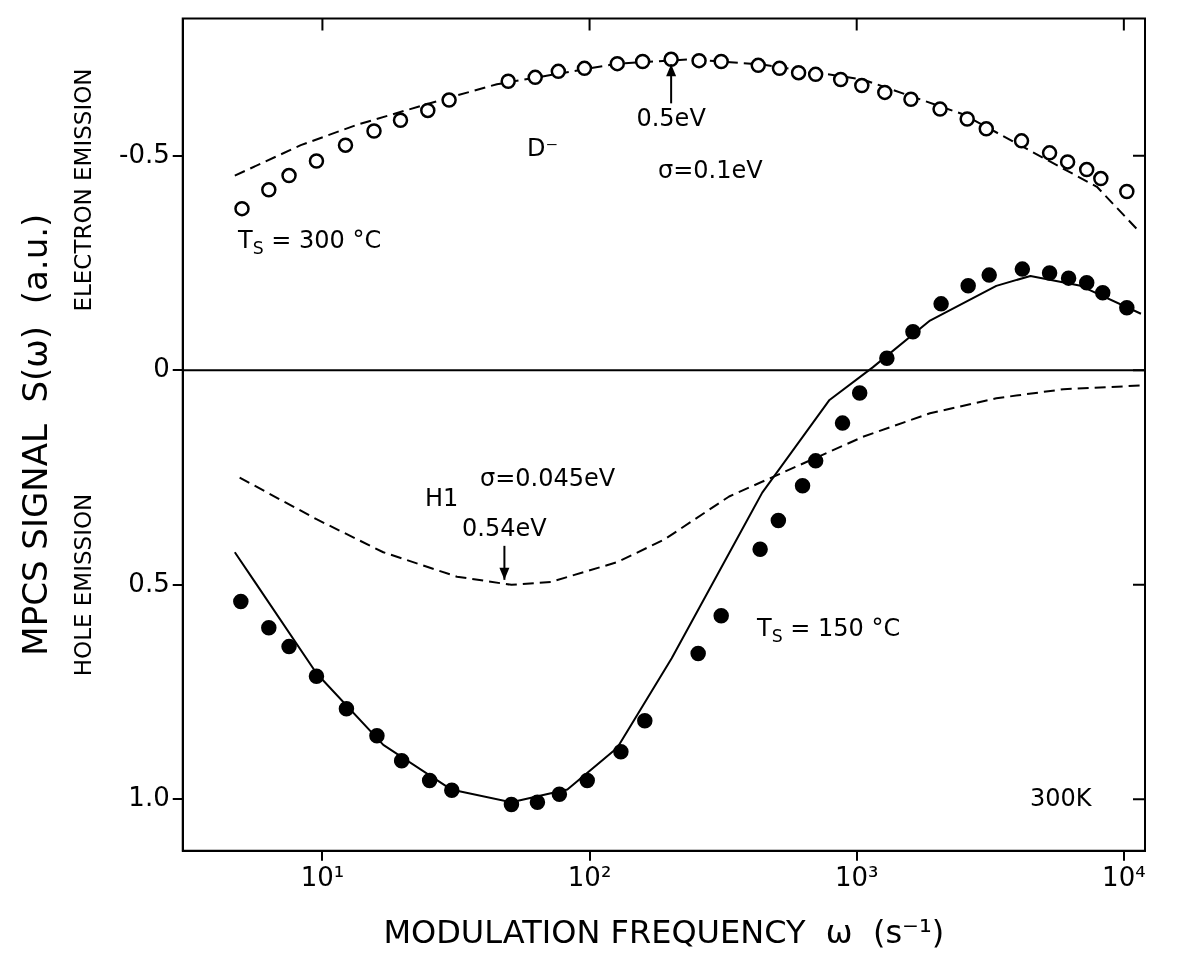 The height and width of the screenshot is (968, 1179). What do you see at coordinates (1124, 877) in the screenshot?
I see `x-tick-label: 10⁴` at bounding box center [1124, 877].